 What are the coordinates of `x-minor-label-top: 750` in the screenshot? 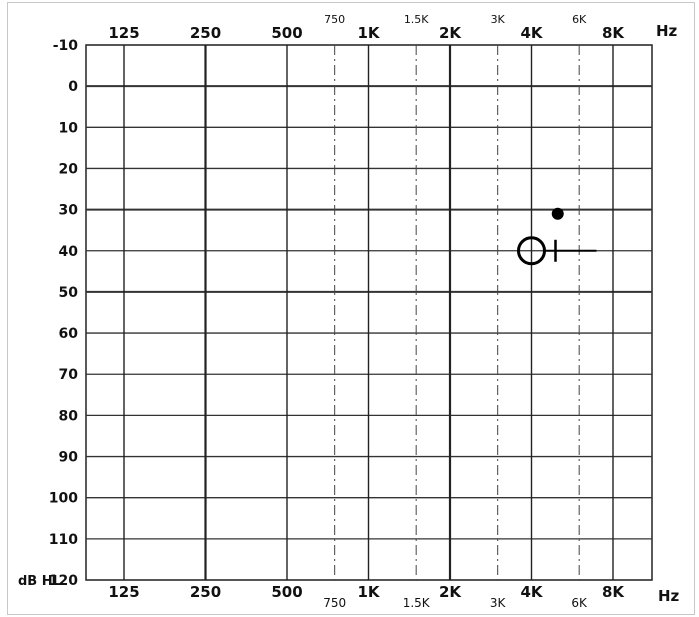 It's located at (334, 19).